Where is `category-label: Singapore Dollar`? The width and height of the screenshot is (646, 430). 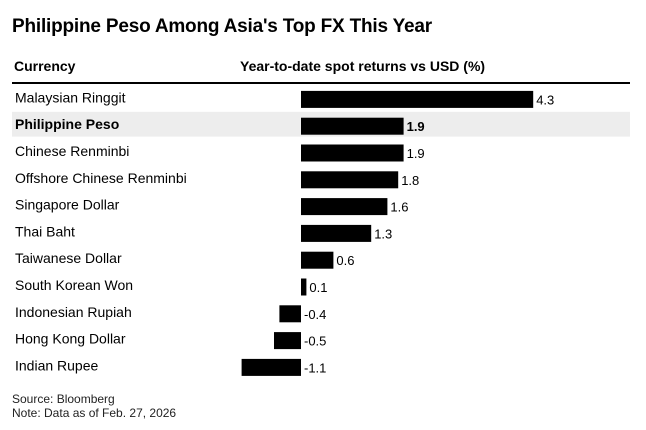
category-label: Singapore Dollar is located at coordinates (67, 205).